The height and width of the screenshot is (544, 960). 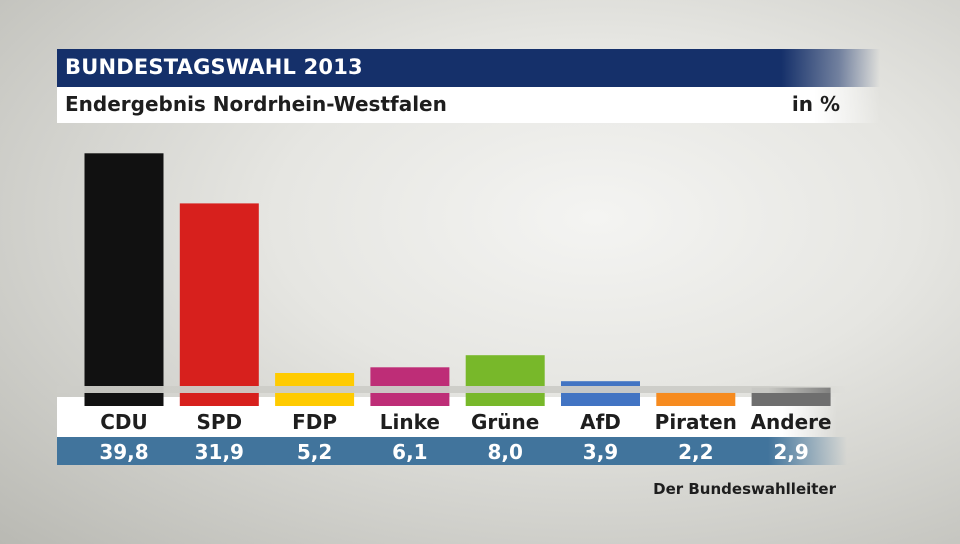 What do you see at coordinates (815, 104) in the screenshot?
I see `unit-label: in %` at bounding box center [815, 104].